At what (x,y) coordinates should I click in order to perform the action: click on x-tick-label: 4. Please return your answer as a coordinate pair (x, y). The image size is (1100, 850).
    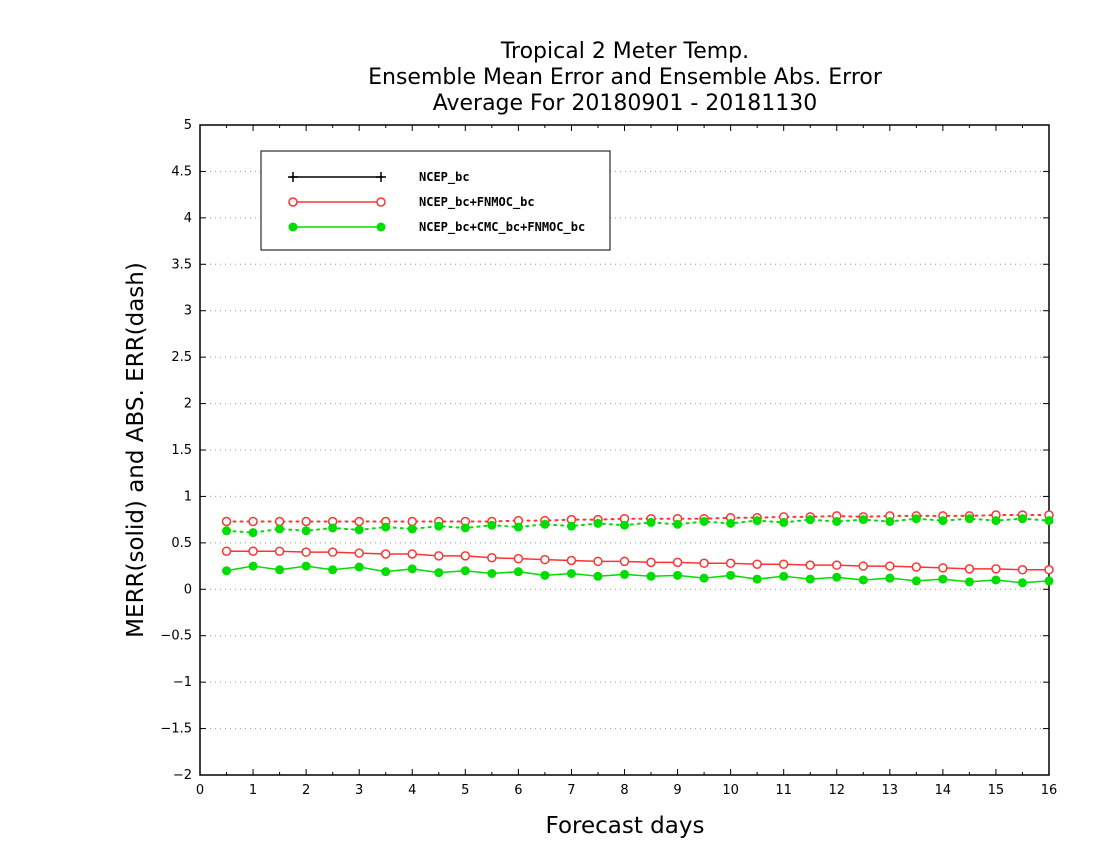
    Looking at the image, I should click on (412, 790).